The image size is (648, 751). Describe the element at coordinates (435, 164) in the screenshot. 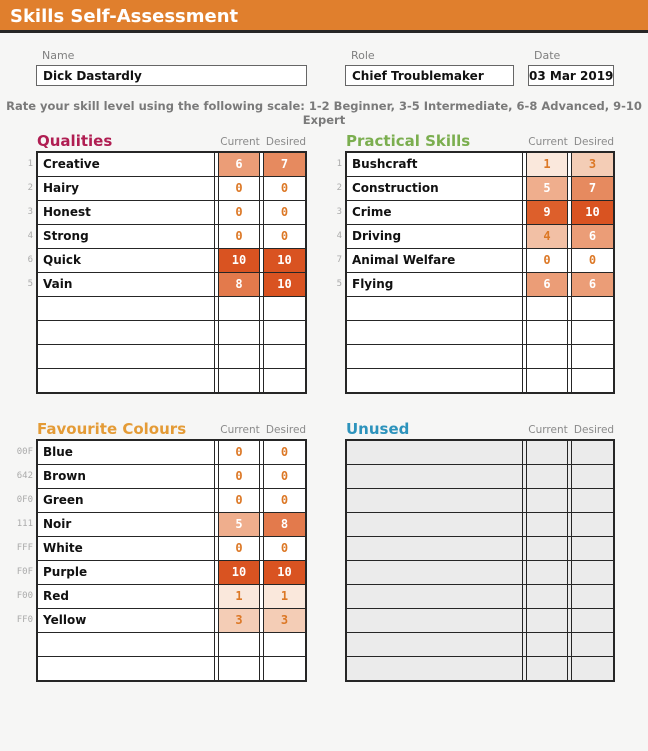

I see `skill-name-cell: Bushcraft` at that location.